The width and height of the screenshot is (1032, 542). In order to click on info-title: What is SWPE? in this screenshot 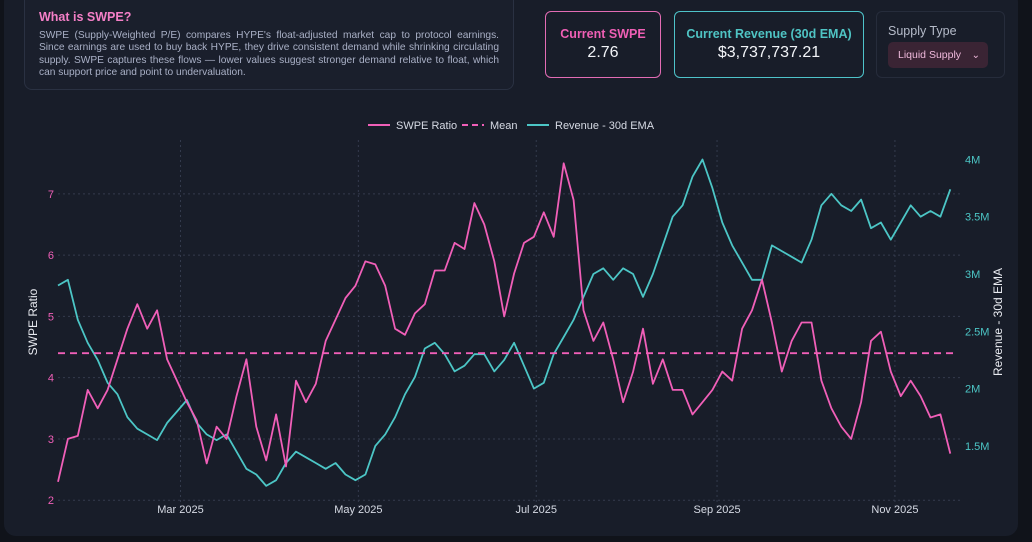, I will do `click(85, 17)`.